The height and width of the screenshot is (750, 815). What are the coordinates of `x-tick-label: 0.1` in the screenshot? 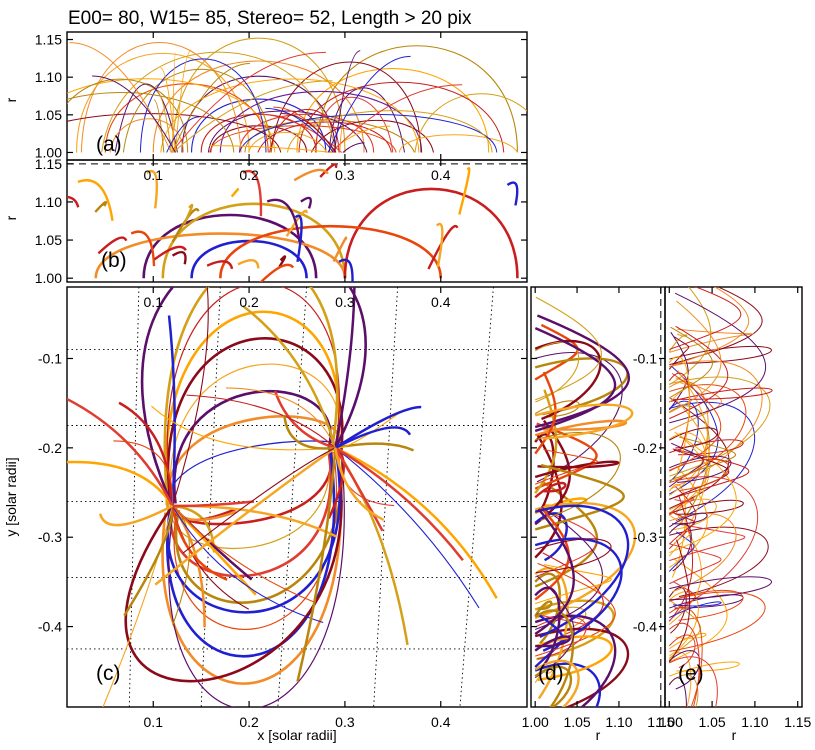 It's located at (154, 722).